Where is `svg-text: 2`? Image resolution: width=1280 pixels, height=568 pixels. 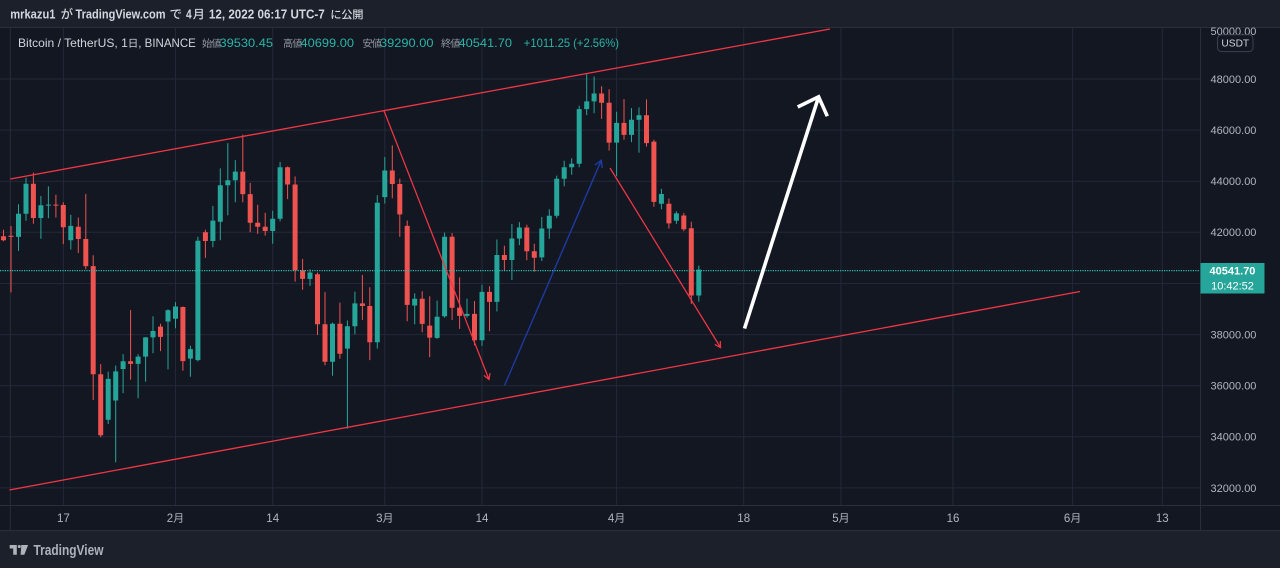
svg-text: 2 is located at coordinates (170, 519).